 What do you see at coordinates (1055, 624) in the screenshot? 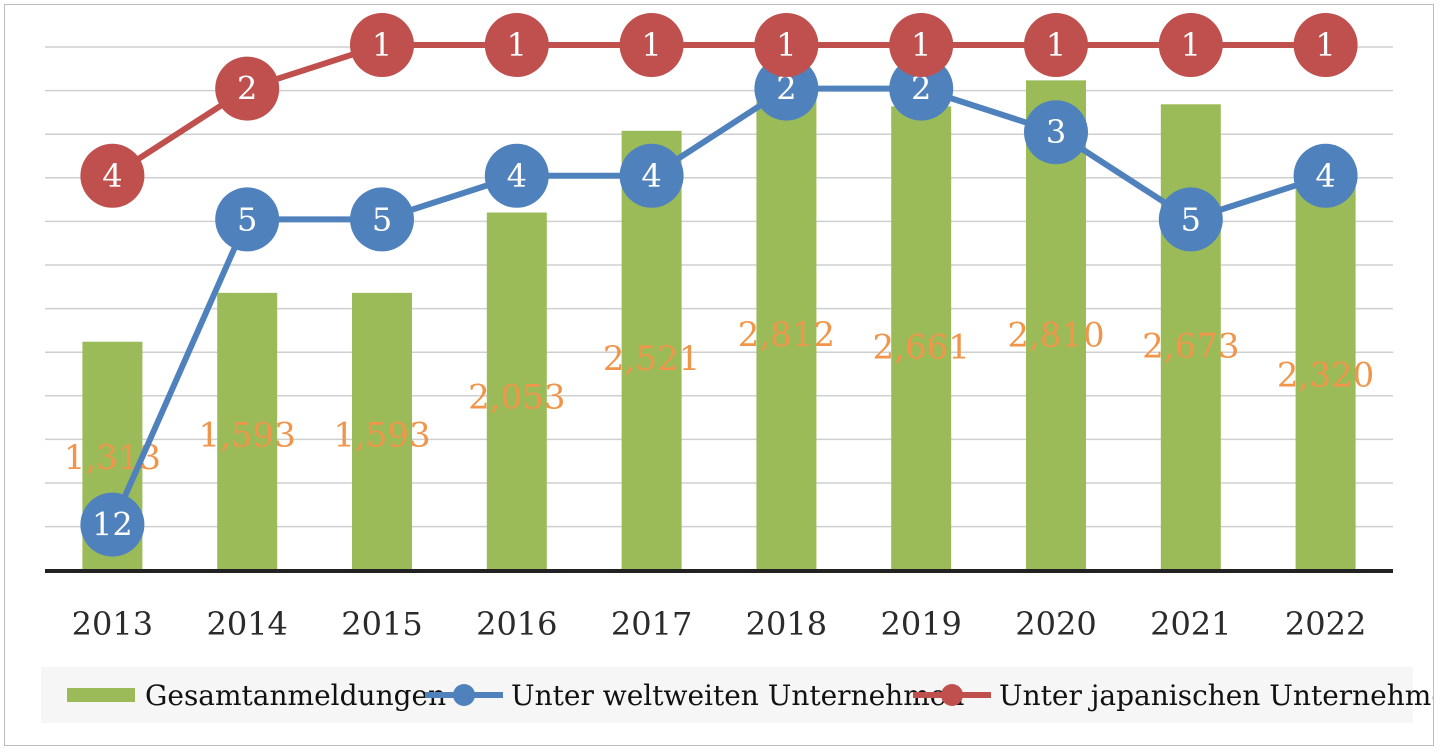
I see `x-tick-label: 2020` at bounding box center [1055, 624].